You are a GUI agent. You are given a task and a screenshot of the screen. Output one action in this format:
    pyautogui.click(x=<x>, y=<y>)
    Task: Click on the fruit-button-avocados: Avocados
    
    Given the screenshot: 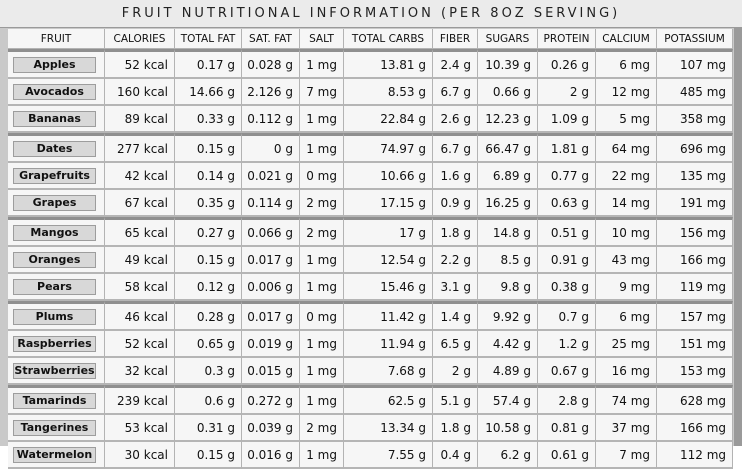 What is the action you would take?
    pyautogui.click(x=54, y=91)
    